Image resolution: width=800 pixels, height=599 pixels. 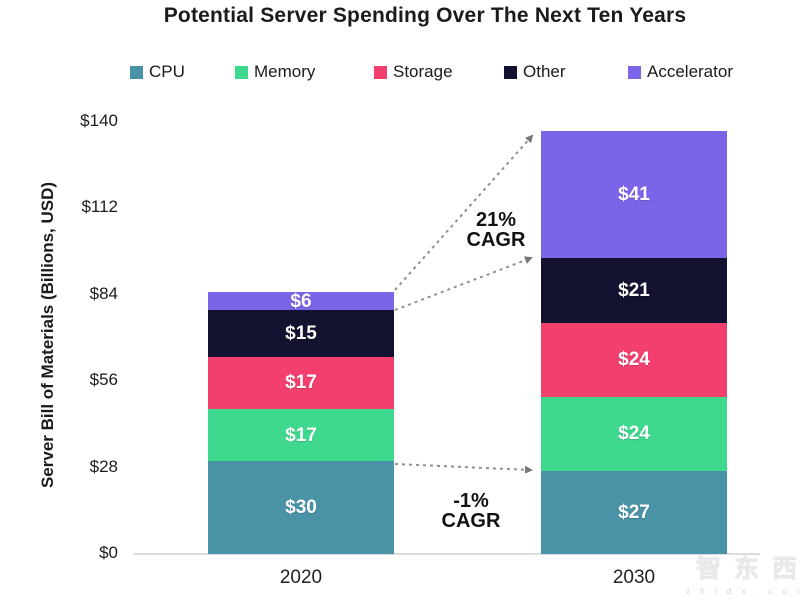 What do you see at coordinates (690, 71) in the screenshot?
I see `legend-label: Accelerator` at bounding box center [690, 71].